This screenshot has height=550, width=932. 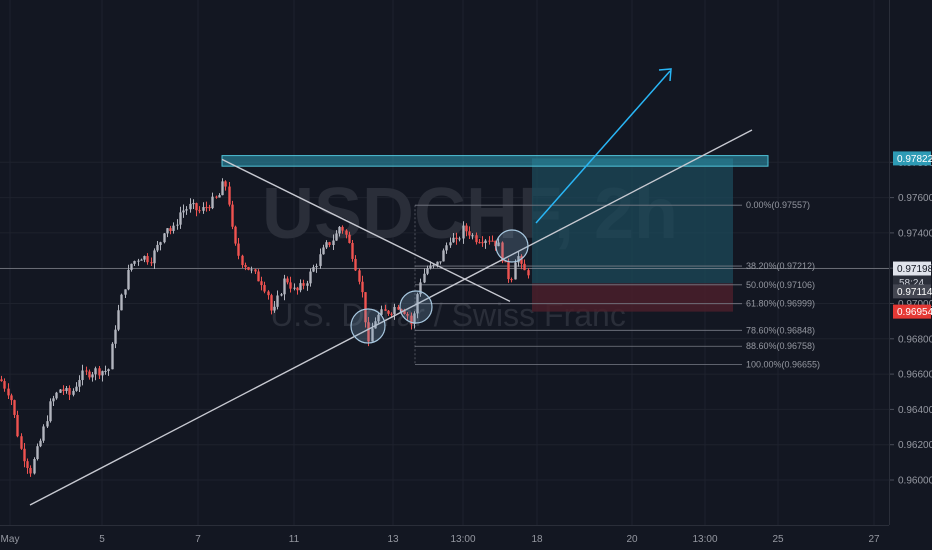 I want to click on time-axis: May 5 7 11 13 13:00 18 20 13:00 25 27, so click(x=440, y=539).